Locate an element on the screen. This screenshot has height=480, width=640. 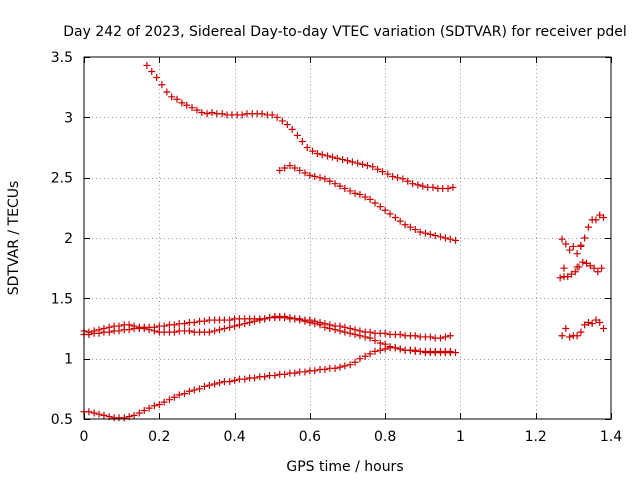
x-tick-label: 0.6 is located at coordinates (310, 437).